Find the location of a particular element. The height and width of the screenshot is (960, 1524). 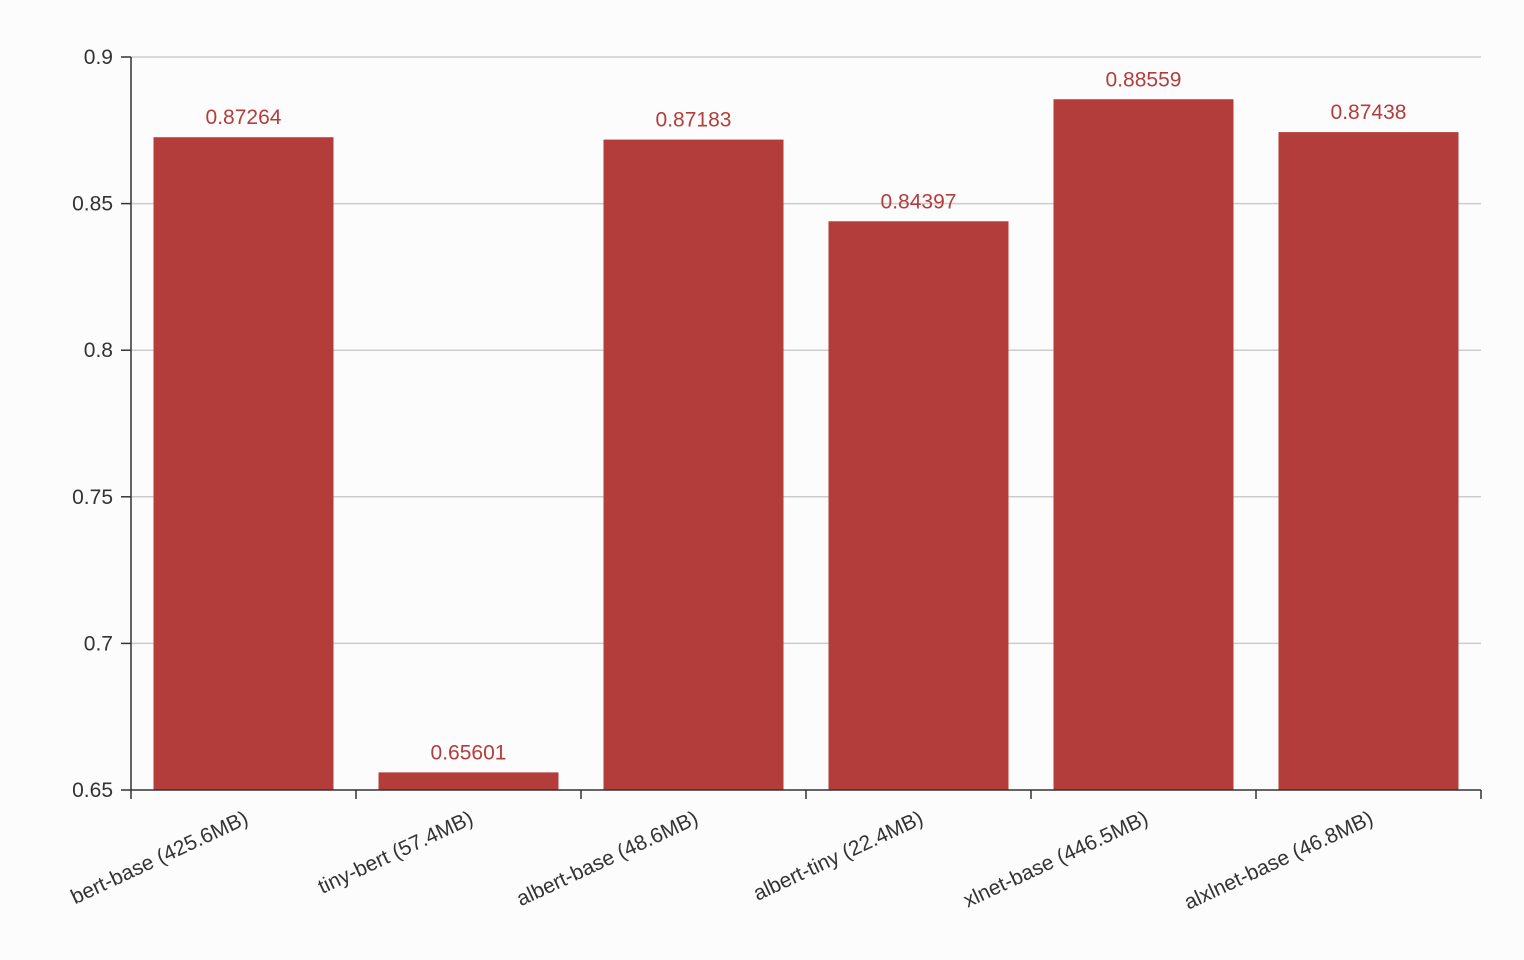

y-tick-label: 0.65 is located at coordinates (92, 790).